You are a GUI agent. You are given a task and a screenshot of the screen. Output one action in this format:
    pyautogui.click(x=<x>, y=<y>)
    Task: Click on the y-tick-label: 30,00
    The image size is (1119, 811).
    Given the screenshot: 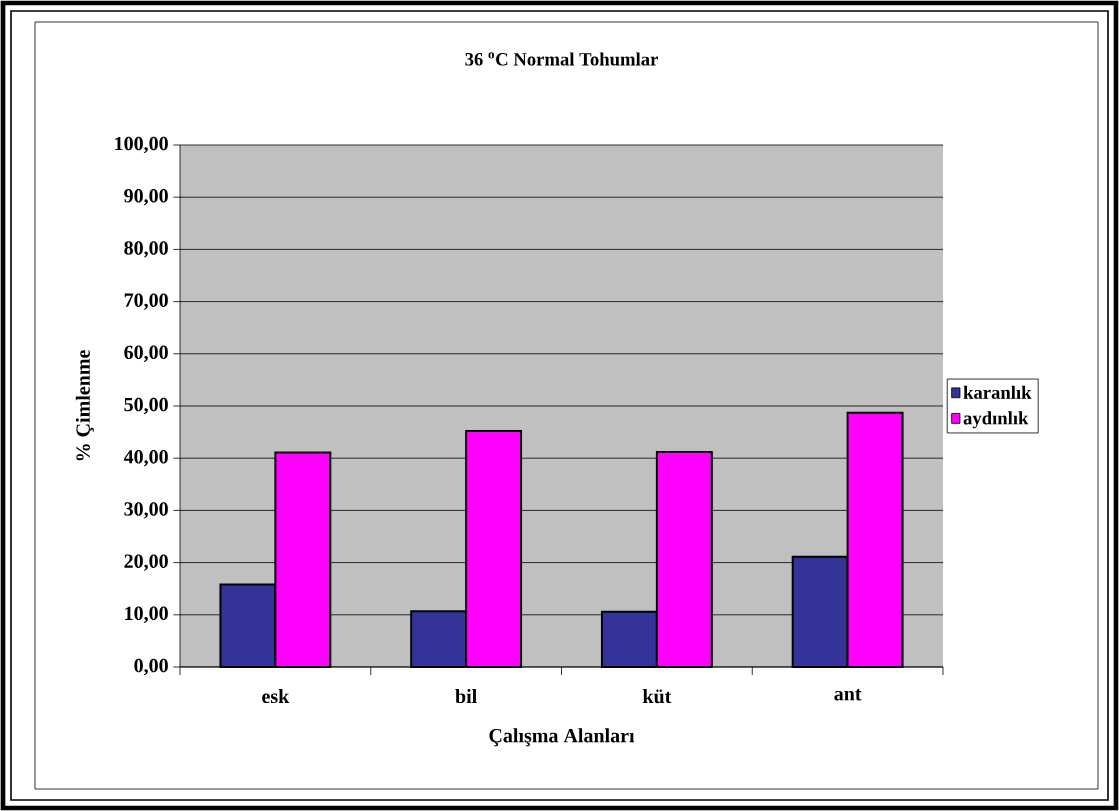 What is the action you would take?
    pyautogui.click(x=146, y=510)
    